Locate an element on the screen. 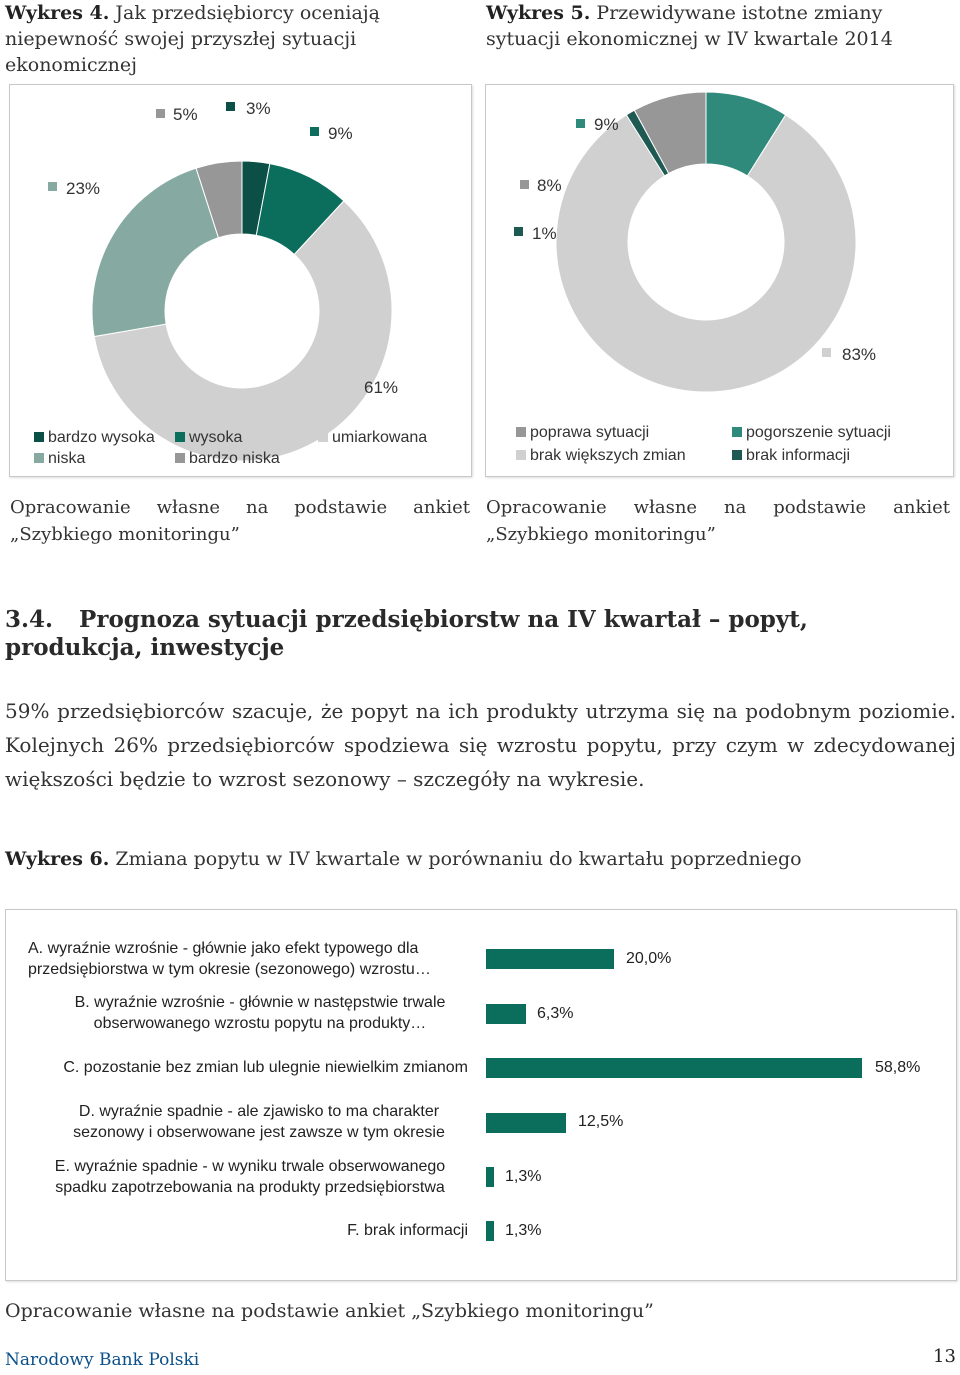 This screenshot has height=1375, width=960. value-label-umiarkowana: 61% is located at coordinates (381, 387).